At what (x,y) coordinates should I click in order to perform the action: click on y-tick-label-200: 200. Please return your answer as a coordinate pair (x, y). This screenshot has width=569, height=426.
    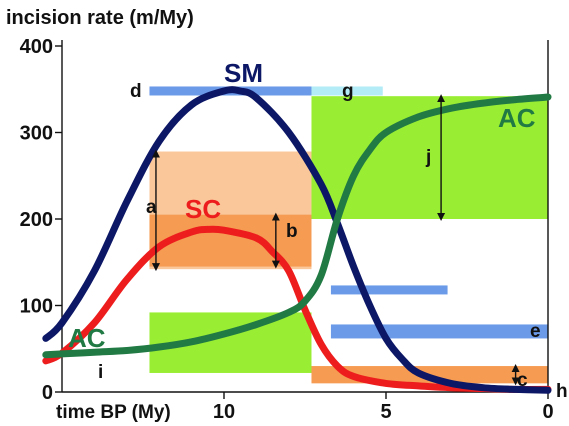
    Looking at the image, I should click on (36, 220).